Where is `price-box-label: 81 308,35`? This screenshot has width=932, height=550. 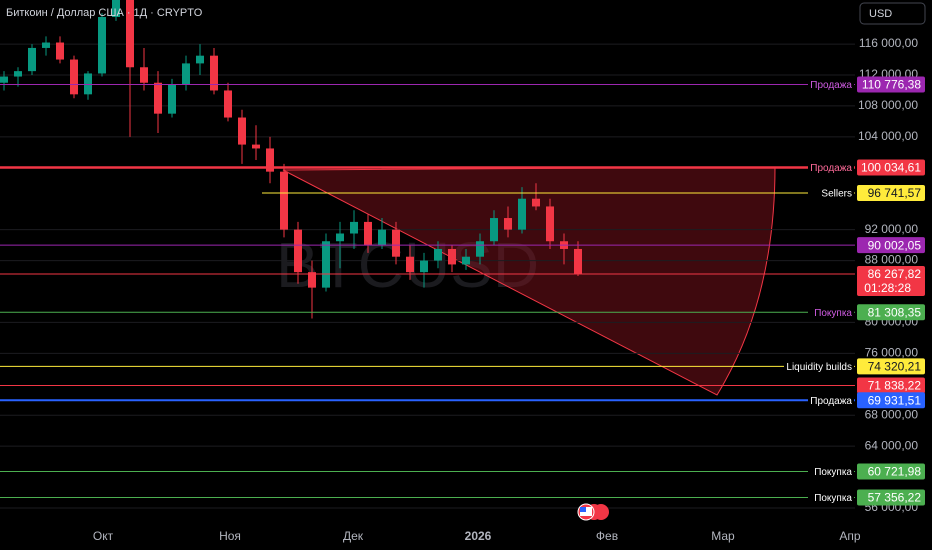 price-box-label: 81 308,35 is located at coordinates (895, 312).